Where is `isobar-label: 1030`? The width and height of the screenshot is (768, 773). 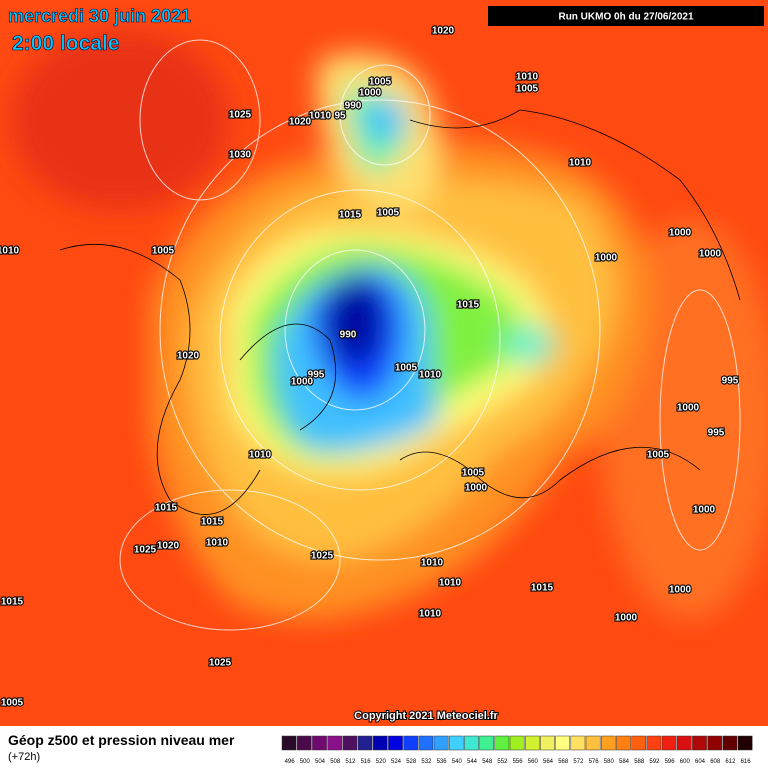
isobar-label: 1030 is located at coordinates (240, 155).